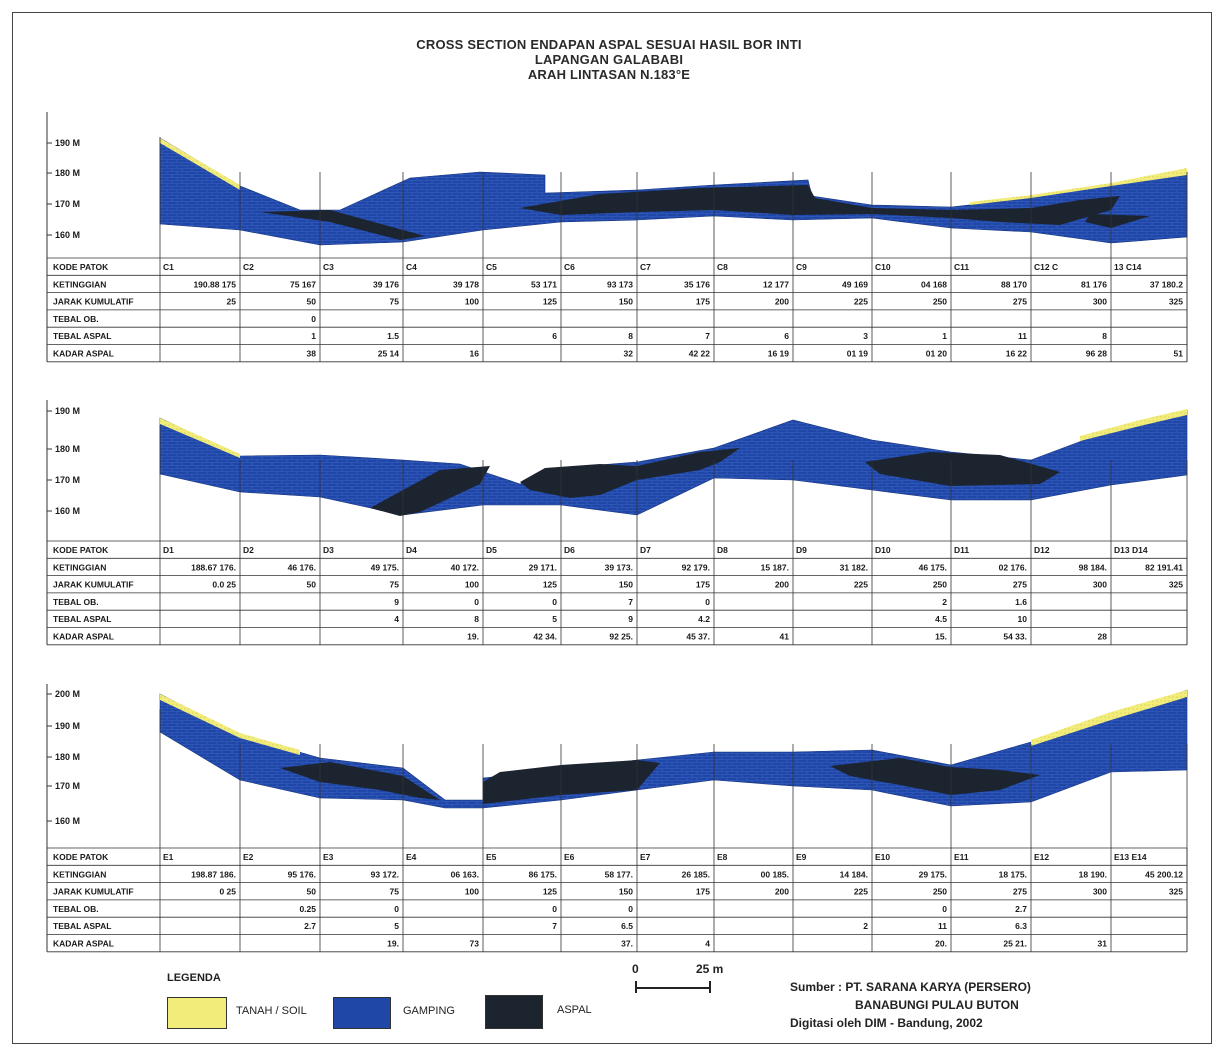 This screenshot has width=1218, height=1050. What do you see at coordinates (79, 874) in the screenshot?
I see `panel-3-row-label: KETINGGIAN` at bounding box center [79, 874].